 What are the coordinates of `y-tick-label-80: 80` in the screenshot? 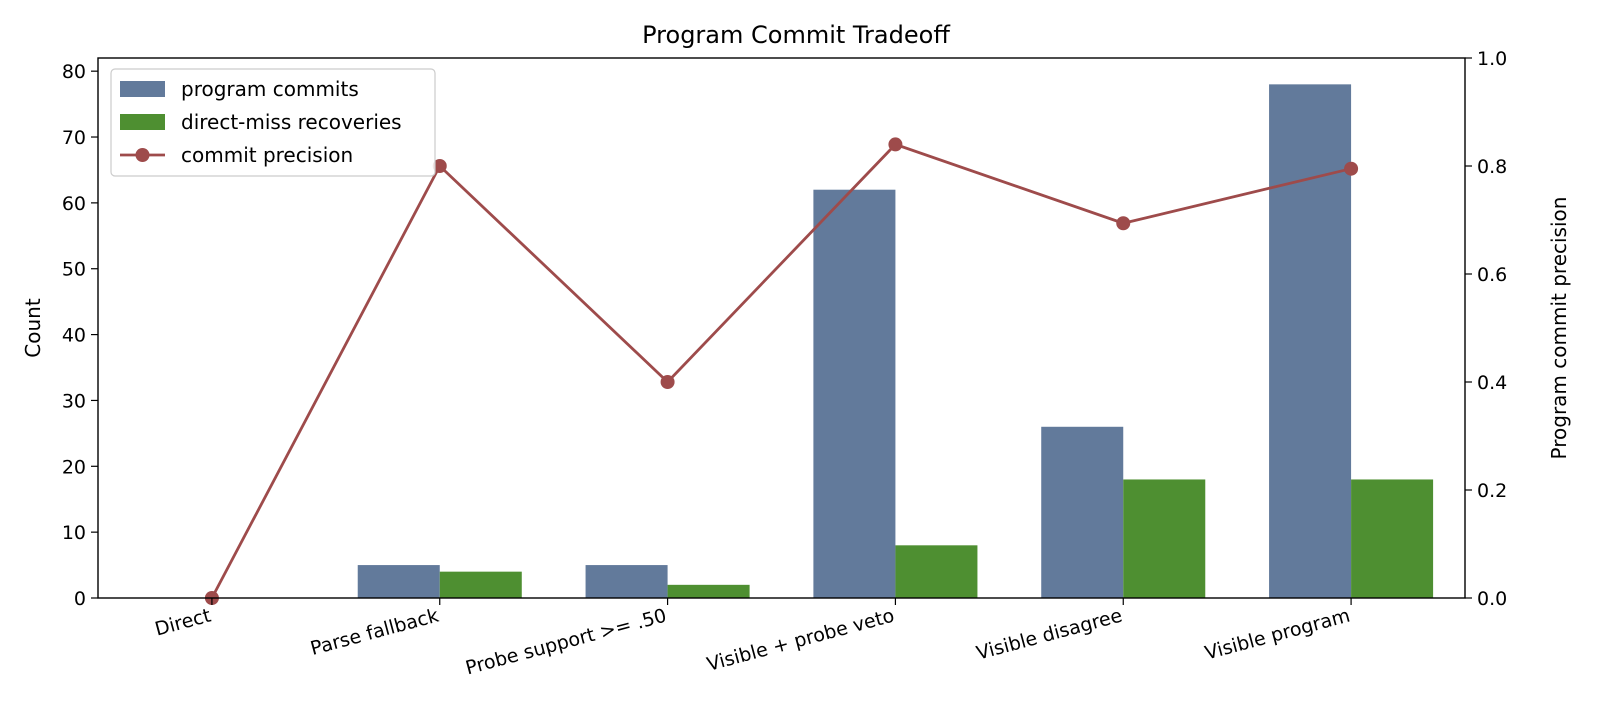 It's located at (74, 72).